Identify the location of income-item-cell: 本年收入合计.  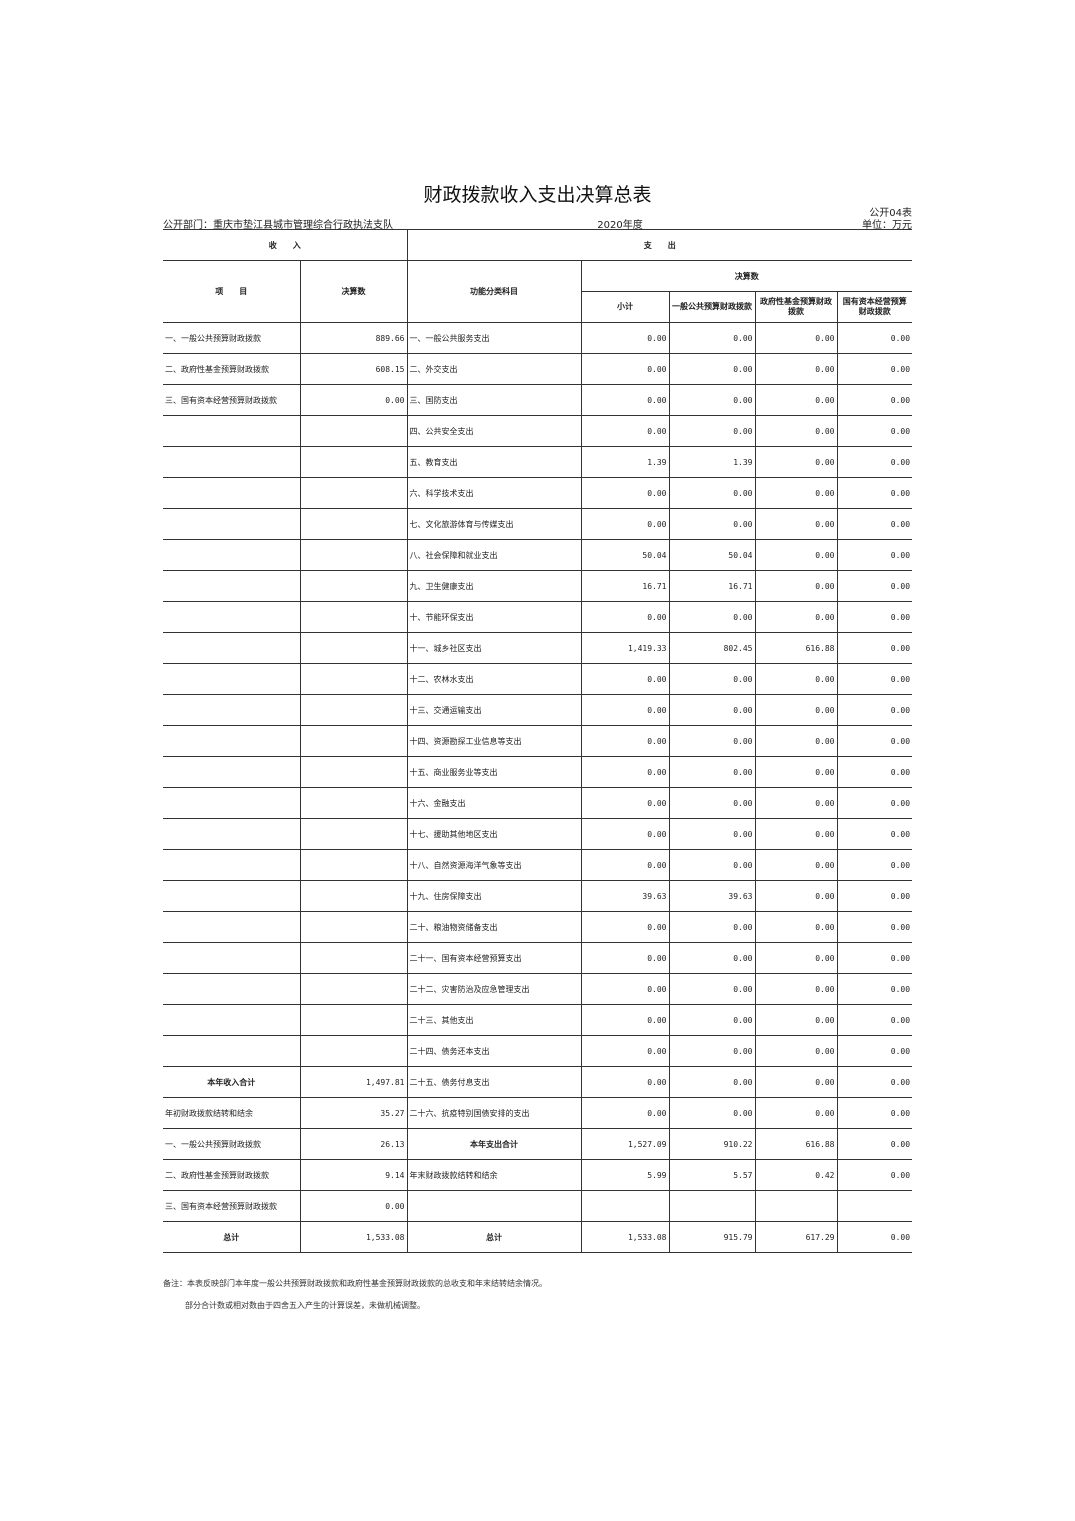
(232, 1082).